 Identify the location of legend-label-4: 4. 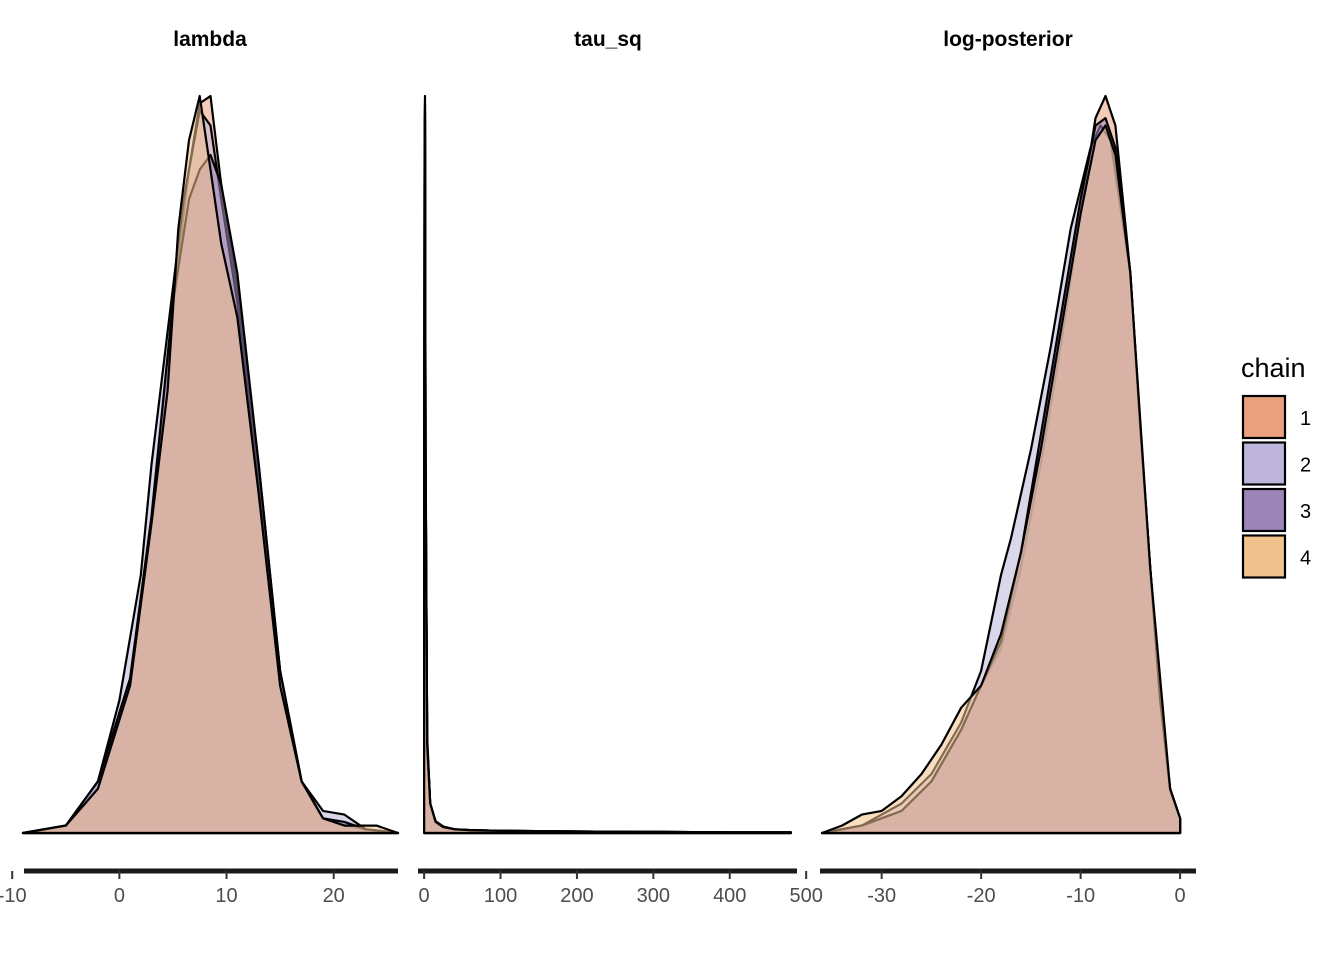
(1305, 559).